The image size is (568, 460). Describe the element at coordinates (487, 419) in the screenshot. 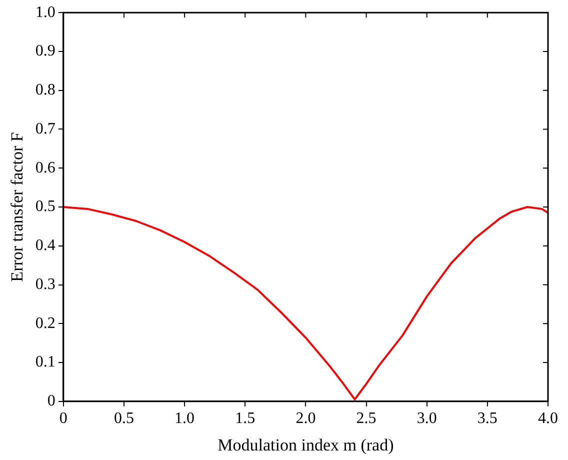

I see `x-tick-label: 3.5` at that location.